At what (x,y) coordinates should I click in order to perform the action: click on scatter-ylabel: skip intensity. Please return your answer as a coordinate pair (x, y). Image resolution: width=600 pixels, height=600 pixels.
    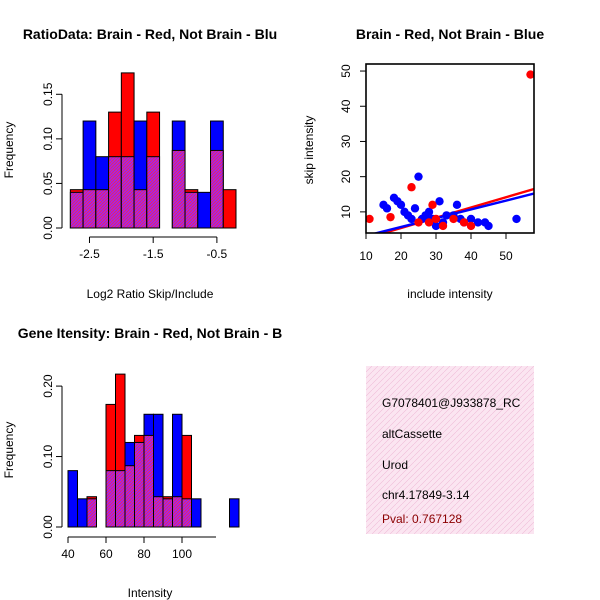
    Looking at the image, I should click on (309, 150).